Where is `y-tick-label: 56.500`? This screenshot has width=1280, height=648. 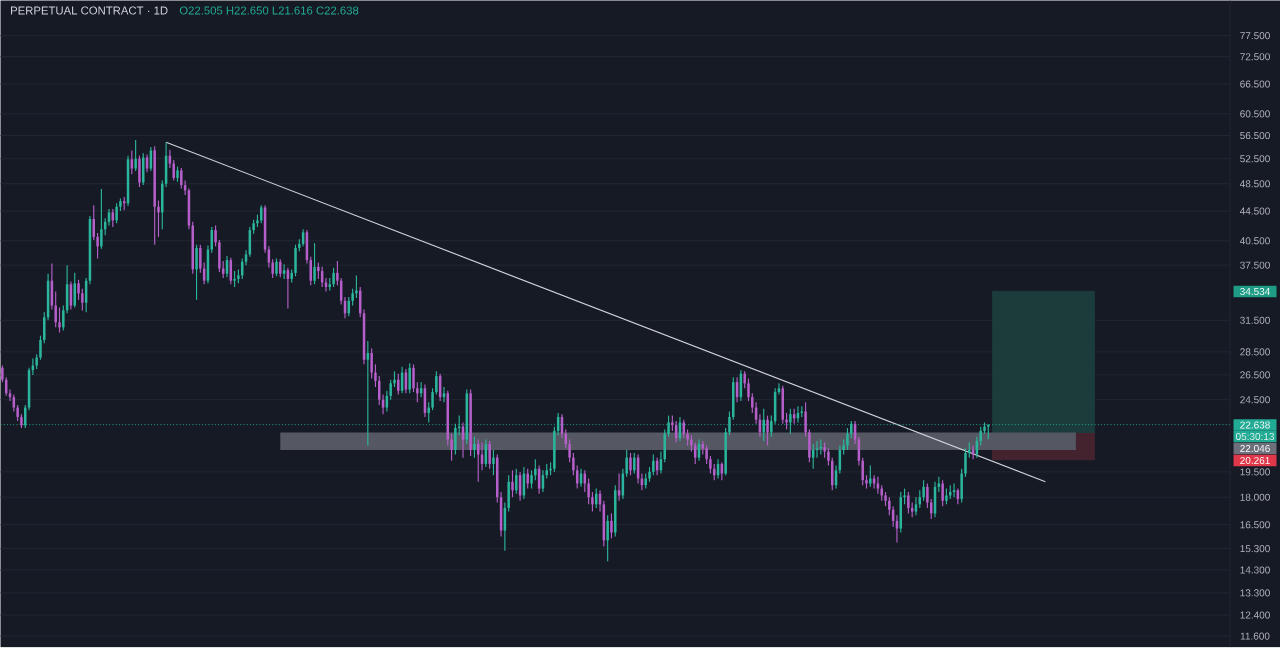
y-tick-label: 56.500 is located at coordinates (1255, 136).